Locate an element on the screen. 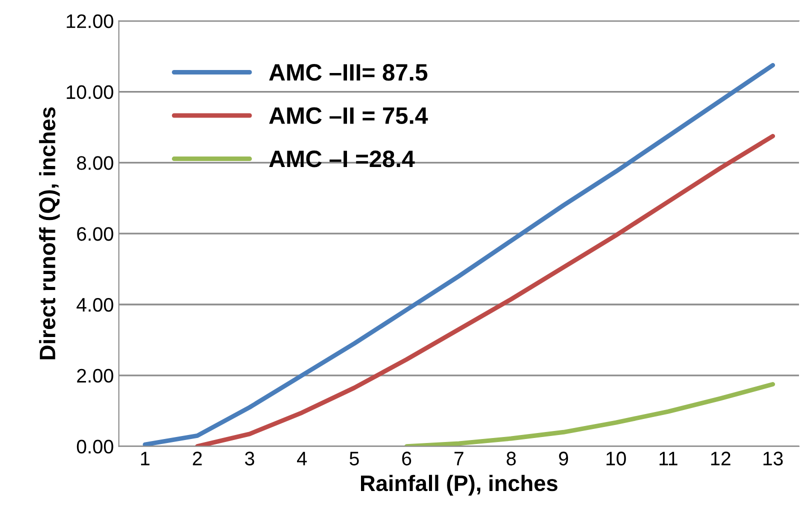 The image size is (803, 522). y-tick-label: 2.00 is located at coordinates (95, 375).